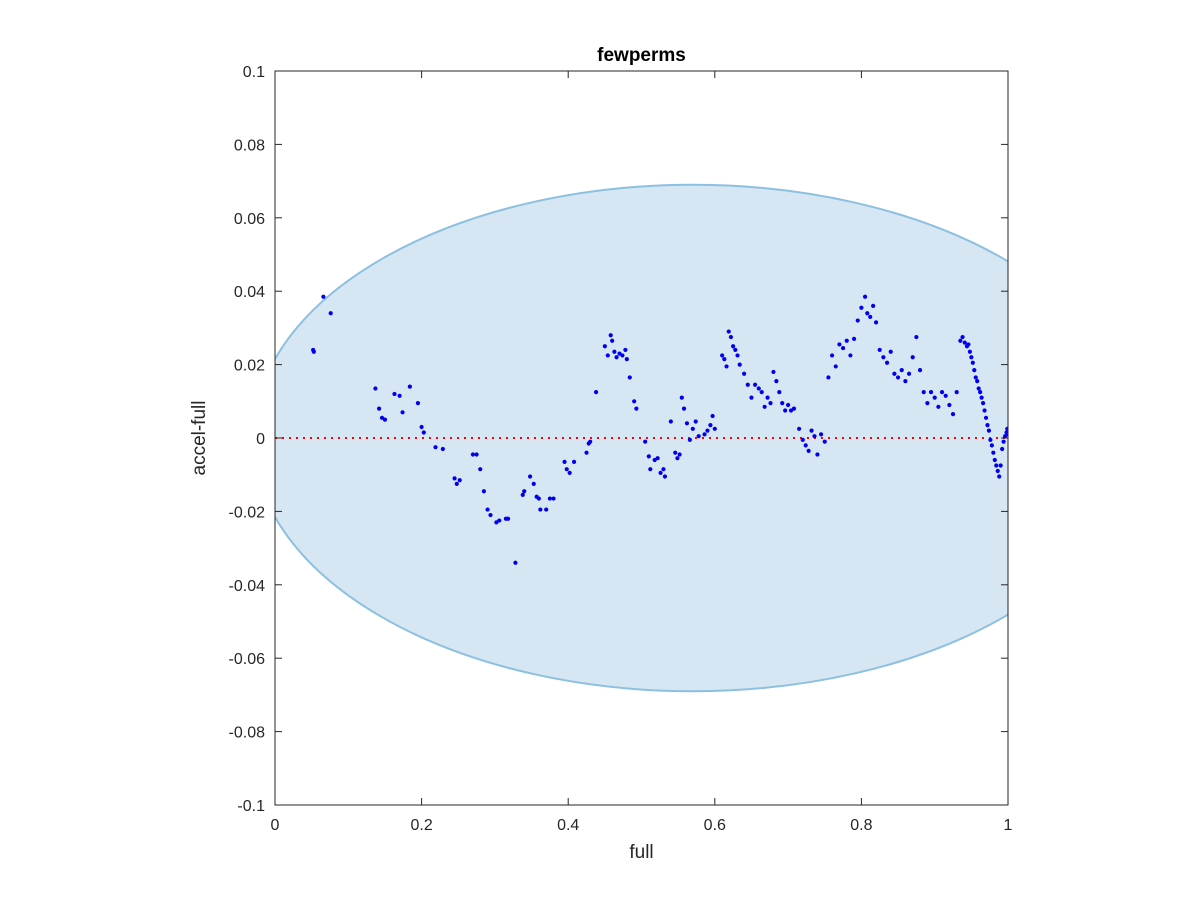 The width and height of the screenshot is (1200, 900). Describe the element at coordinates (249, 366) in the screenshot. I see `y-tick-label: 0.02` at that location.